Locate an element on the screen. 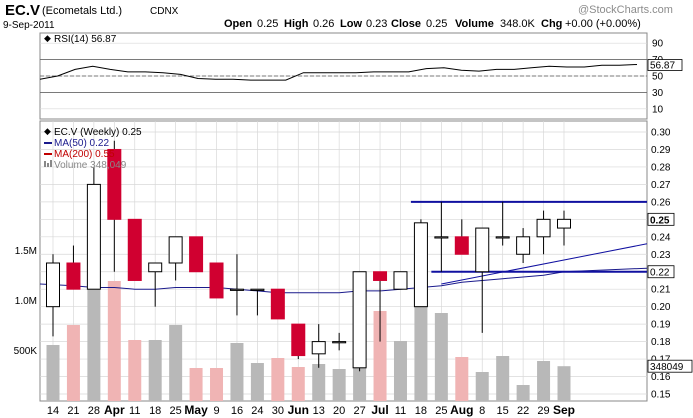 This screenshot has height=418, width=693. price-tick-label: 0.23 is located at coordinates (661, 255).